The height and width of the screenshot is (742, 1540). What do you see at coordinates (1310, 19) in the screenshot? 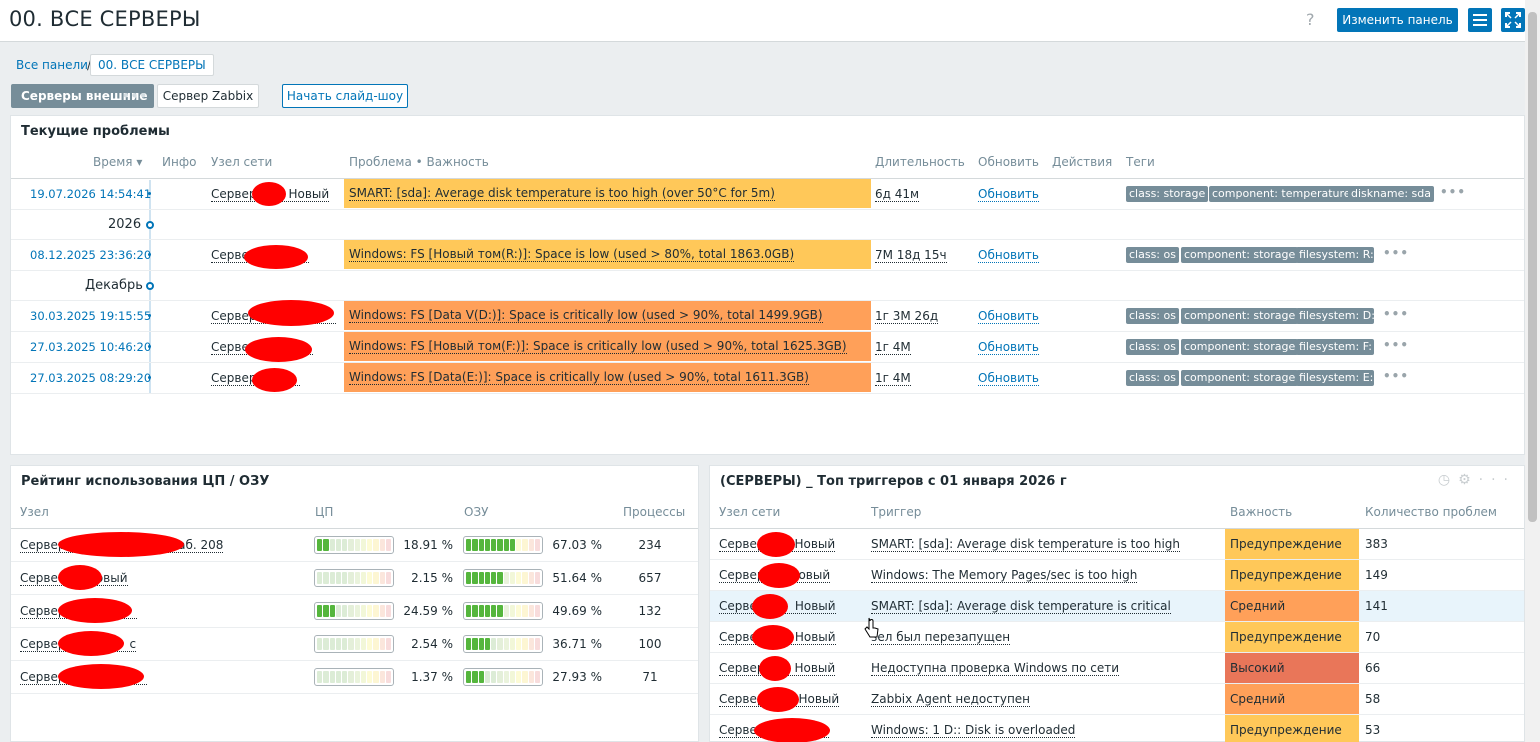
I see `help-icon: ?` at bounding box center [1310, 19].